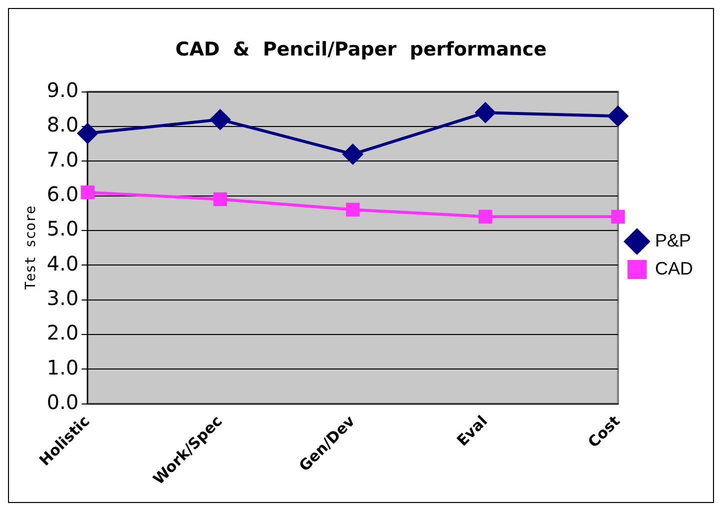 The width and height of the screenshot is (722, 511). What do you see at coordinates (62, 332) in the screenshot?
I see `y-tick-label: 2.0` at bounding box center [62, 332].